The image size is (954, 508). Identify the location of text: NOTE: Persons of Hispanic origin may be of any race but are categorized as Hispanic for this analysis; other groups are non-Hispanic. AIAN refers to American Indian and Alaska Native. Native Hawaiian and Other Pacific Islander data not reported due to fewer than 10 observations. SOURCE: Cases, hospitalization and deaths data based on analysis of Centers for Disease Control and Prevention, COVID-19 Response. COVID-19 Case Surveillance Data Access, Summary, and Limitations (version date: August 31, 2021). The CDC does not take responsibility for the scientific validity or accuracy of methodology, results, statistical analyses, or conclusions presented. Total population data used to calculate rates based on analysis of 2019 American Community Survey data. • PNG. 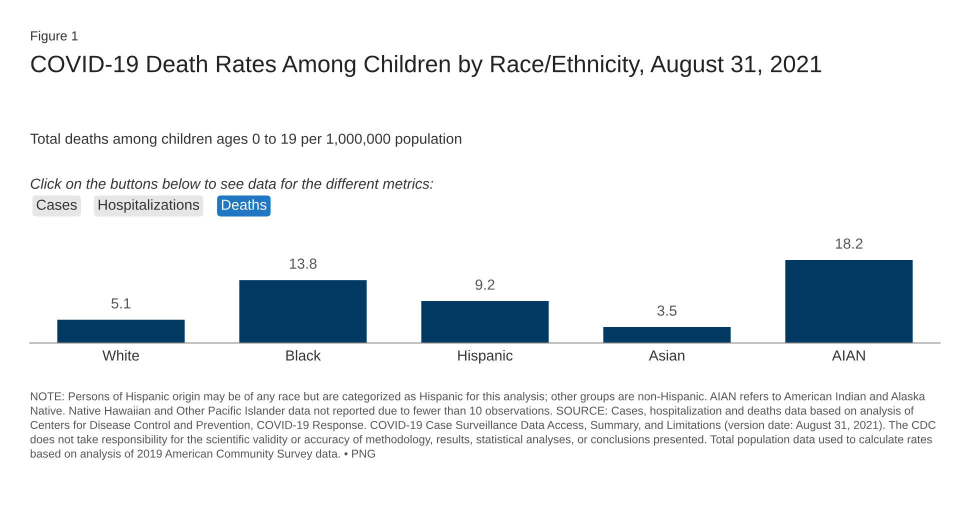
(483, 426).